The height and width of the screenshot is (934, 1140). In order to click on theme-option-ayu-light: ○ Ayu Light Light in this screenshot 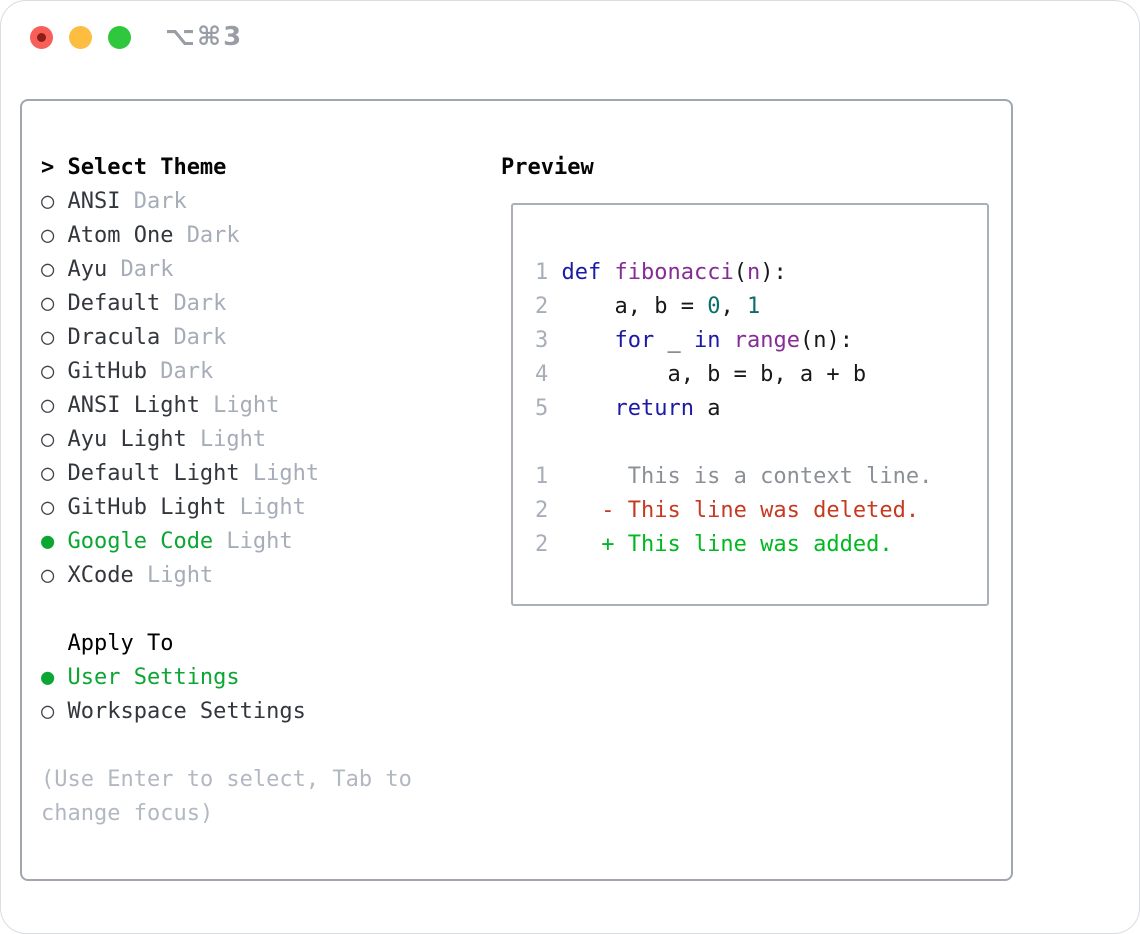, I will do `click(261, 440)`.